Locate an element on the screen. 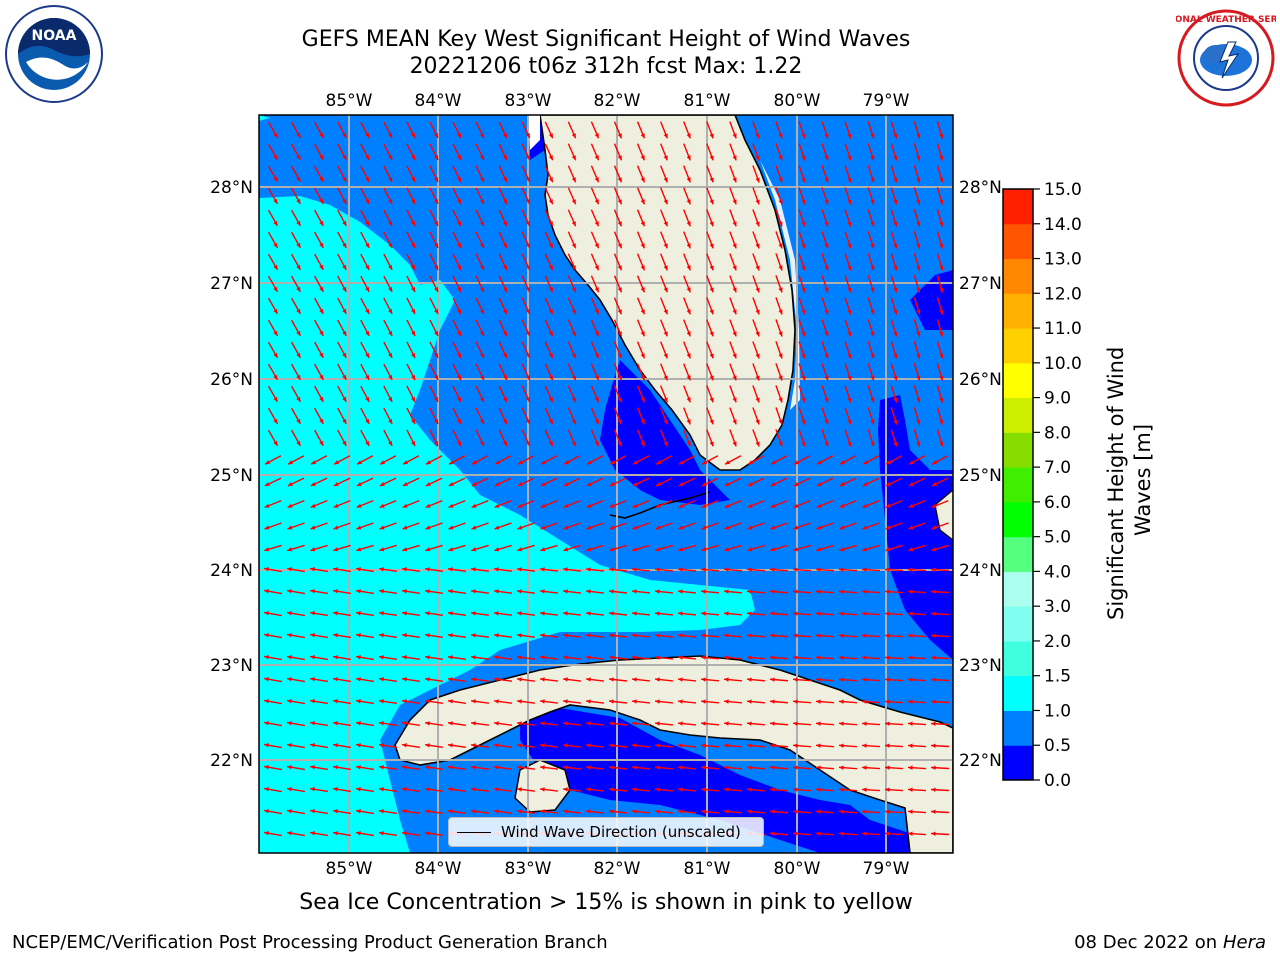 The height and width of the screenshot is (960, 1280). legend-label: Wind Wave Direction (unscaled) is located at coordinates (621, 832).